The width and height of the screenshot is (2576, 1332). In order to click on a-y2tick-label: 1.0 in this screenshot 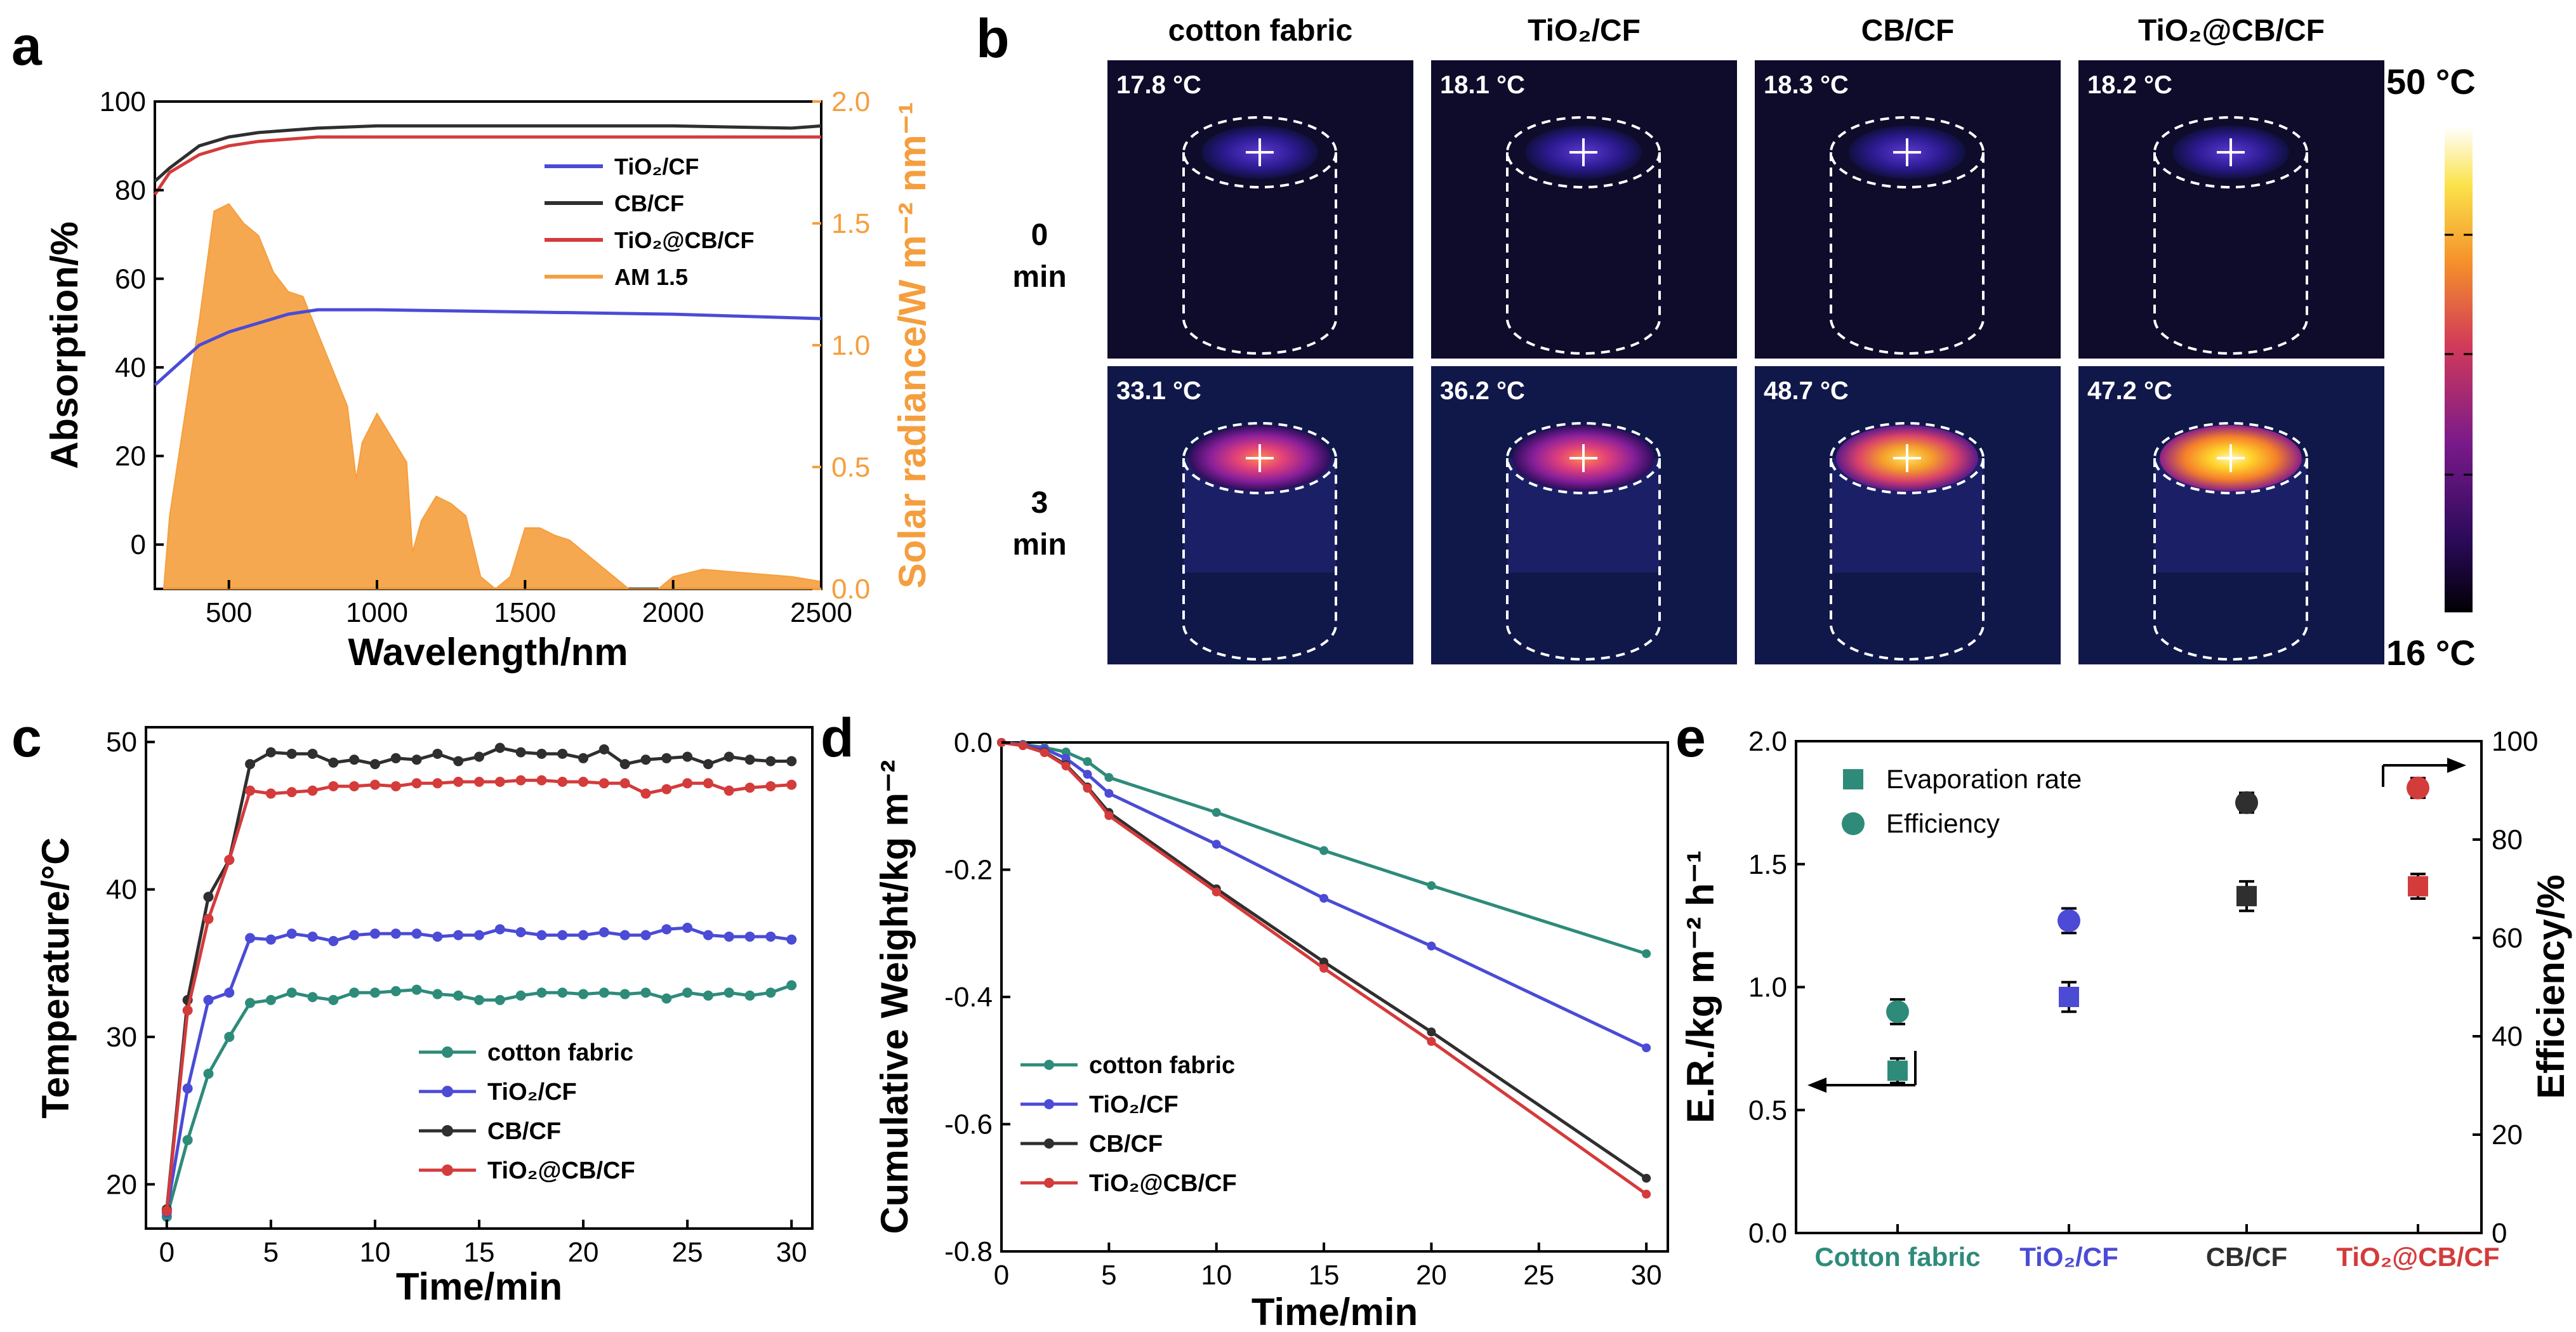, I will do `click(851, 345)`.